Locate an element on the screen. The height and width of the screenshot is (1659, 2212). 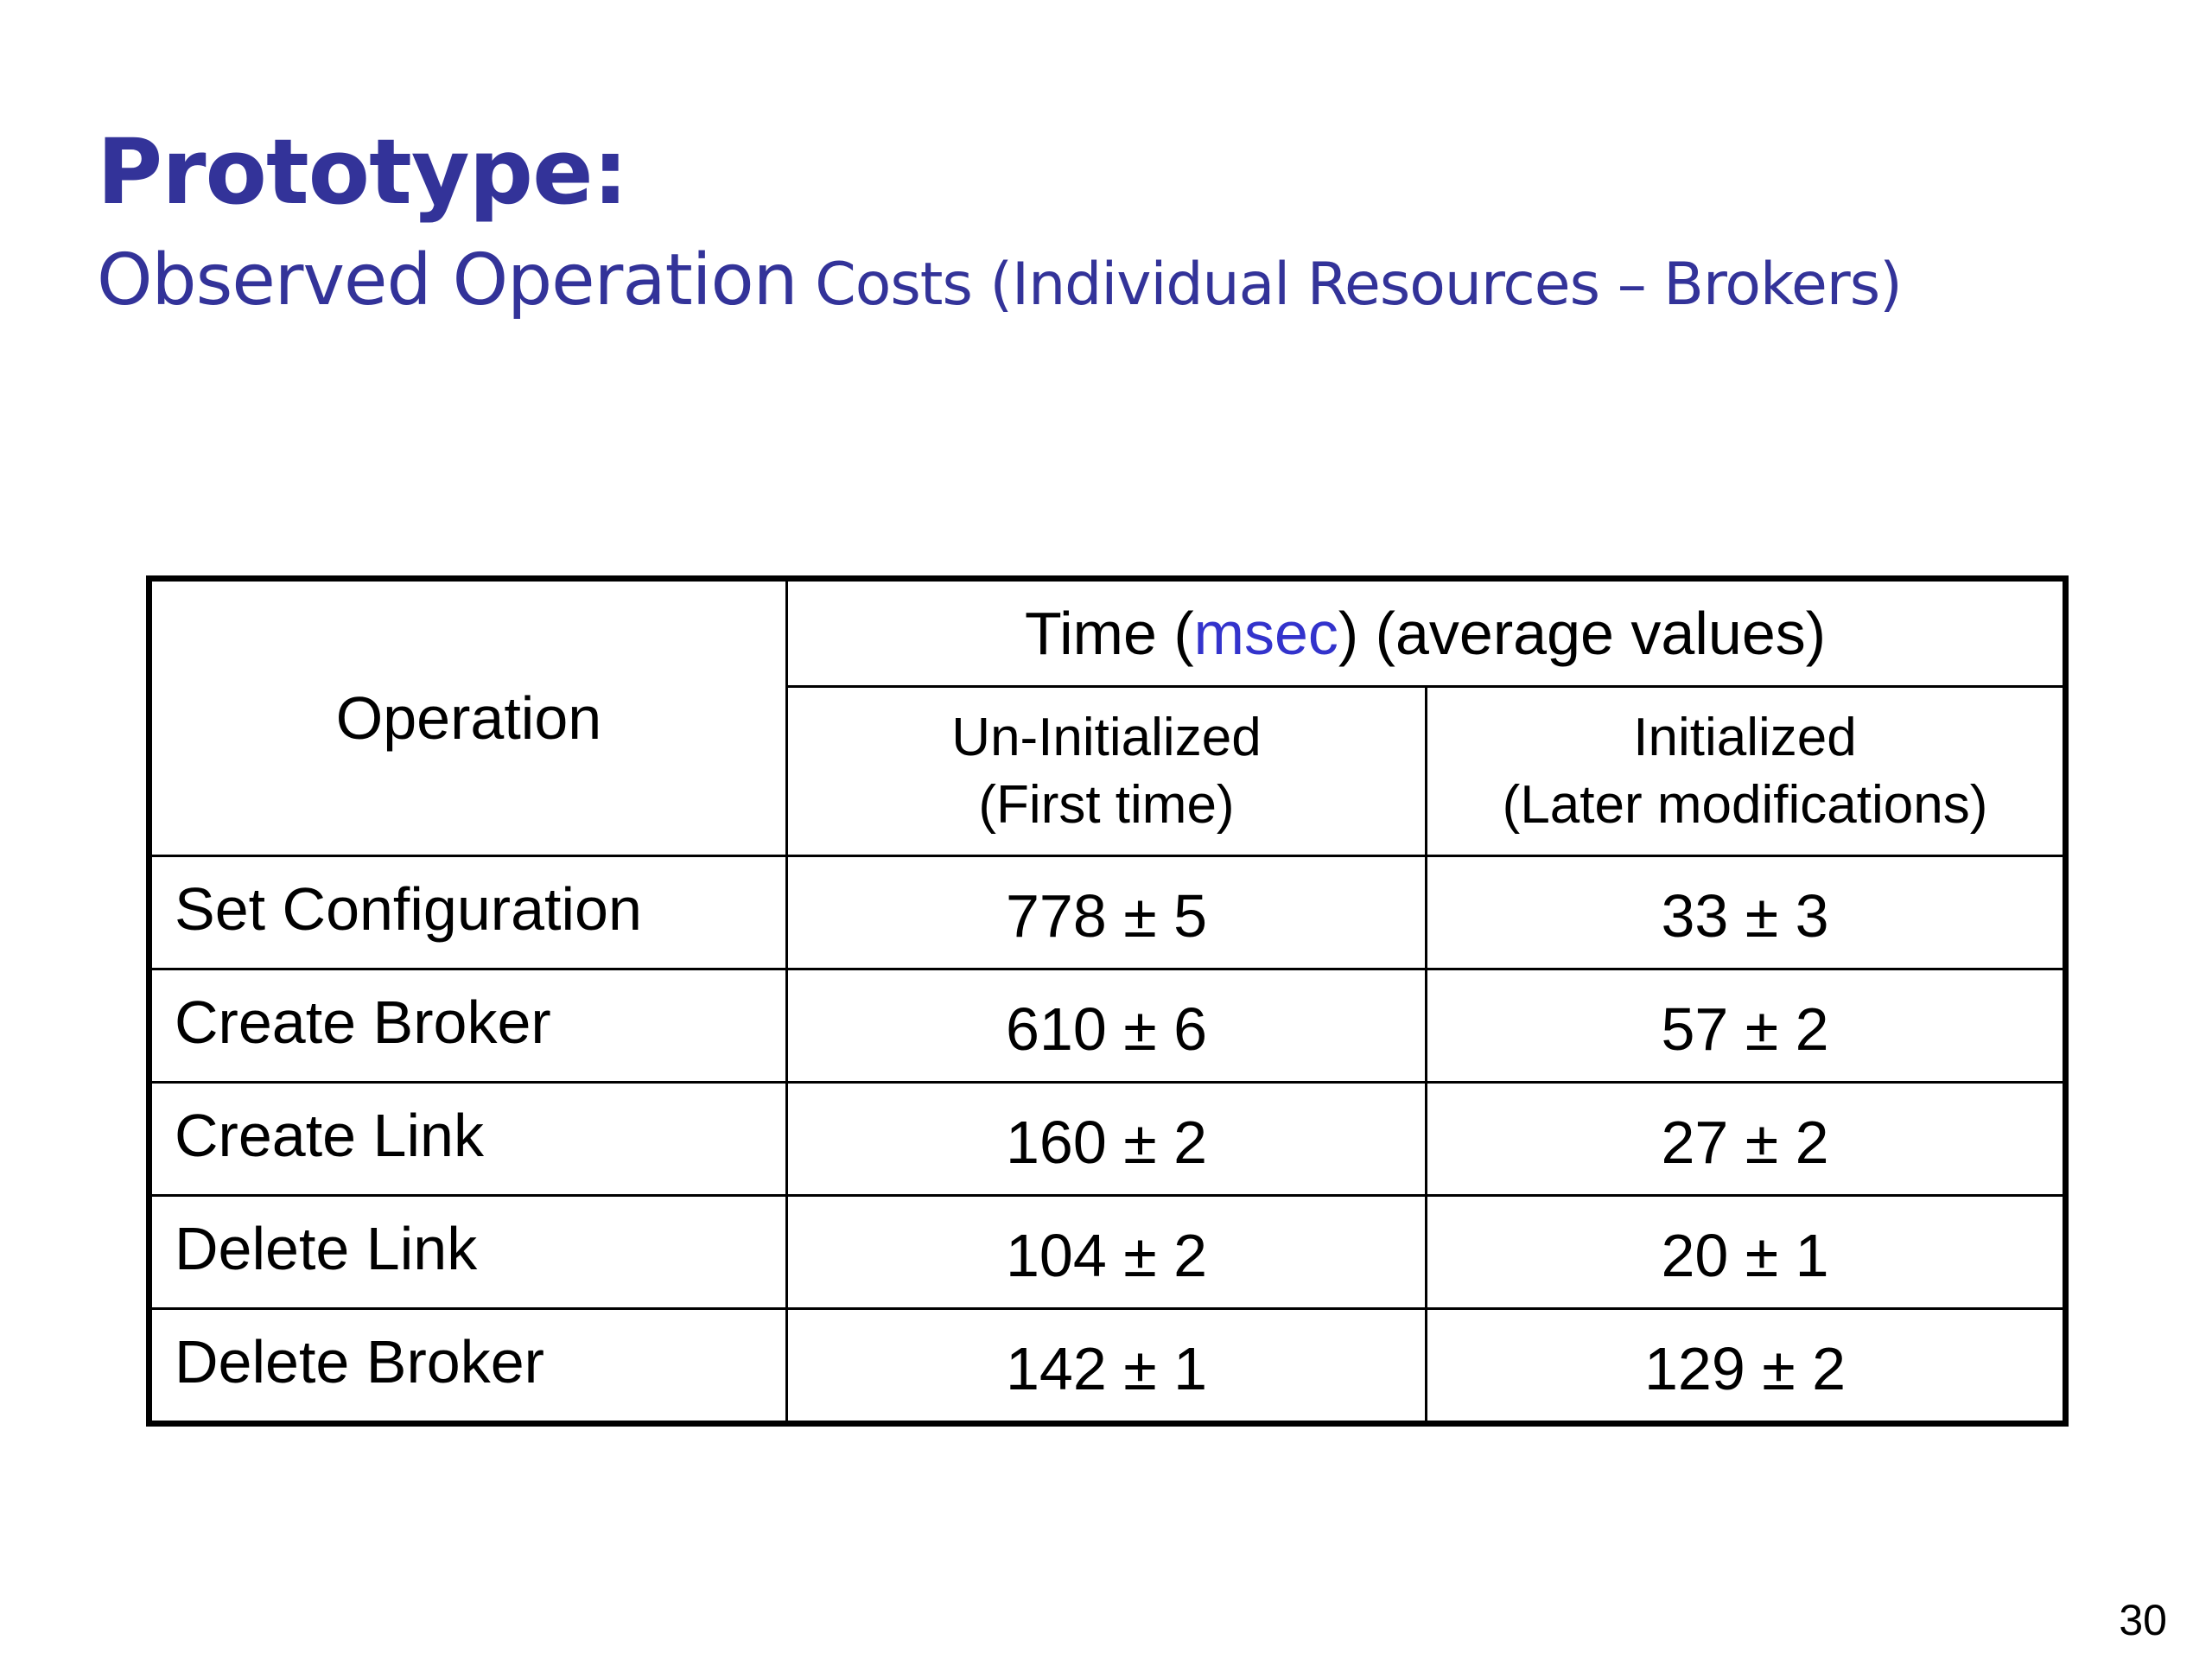
uninitialized-value: 104 ± 2 is located at coordinates (1106, 1252).